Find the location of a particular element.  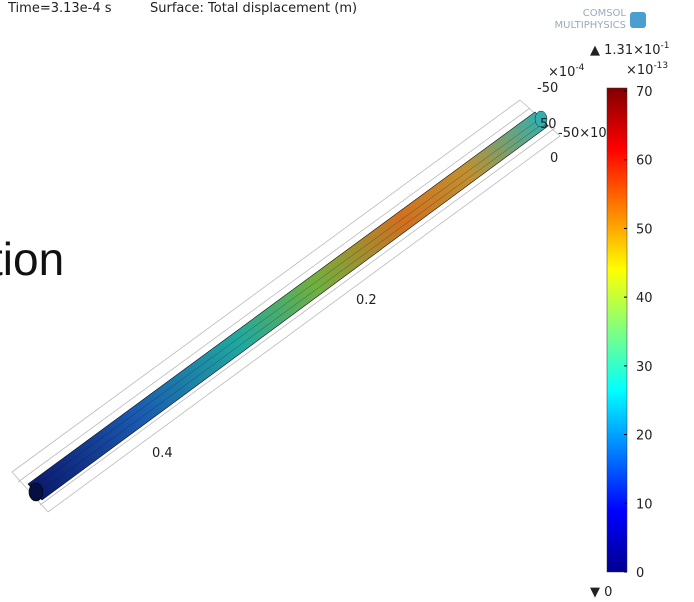

colorbar-scale: ×10⁻¹³ is located at coordinates (647, 69).